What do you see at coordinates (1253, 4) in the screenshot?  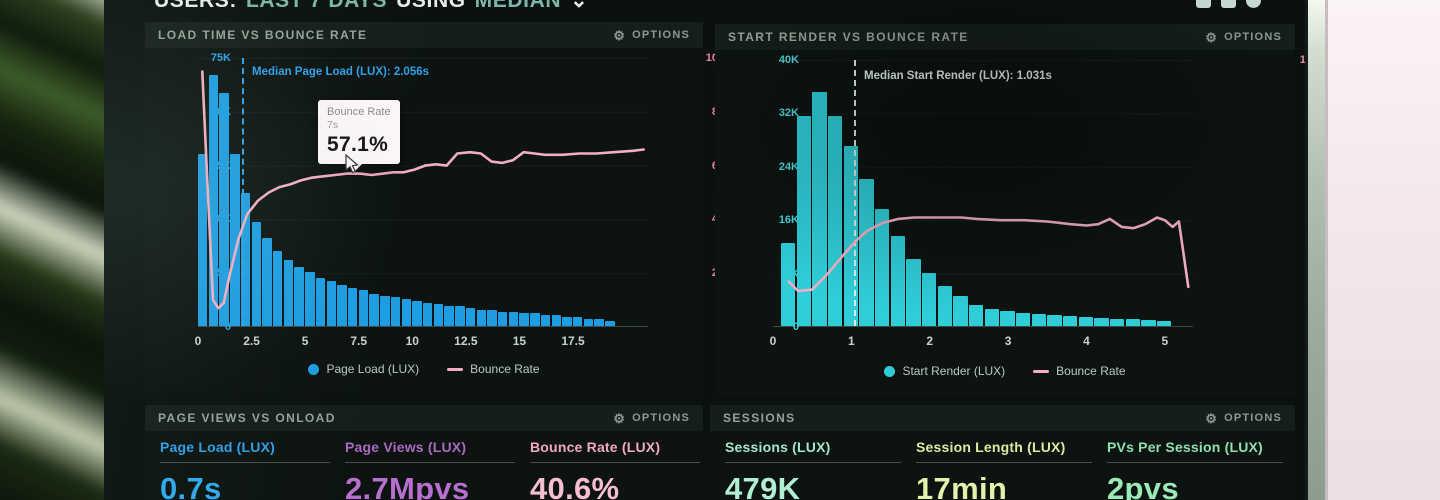 I see `info-icon` at bounding box center [1253, 4].